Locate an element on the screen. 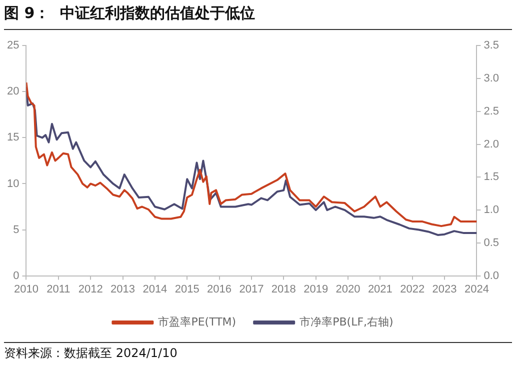 This screenshot has width=516, height=365. x-tick-label: 2016 is located at coordinates (219, 289).